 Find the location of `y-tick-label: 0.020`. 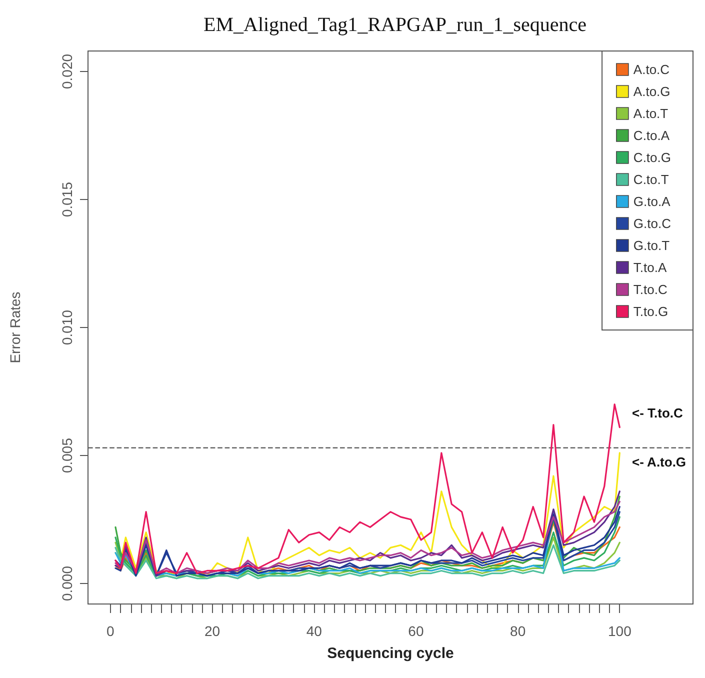

y-tick-label: 0.020 is located at coordinates (67, 72).